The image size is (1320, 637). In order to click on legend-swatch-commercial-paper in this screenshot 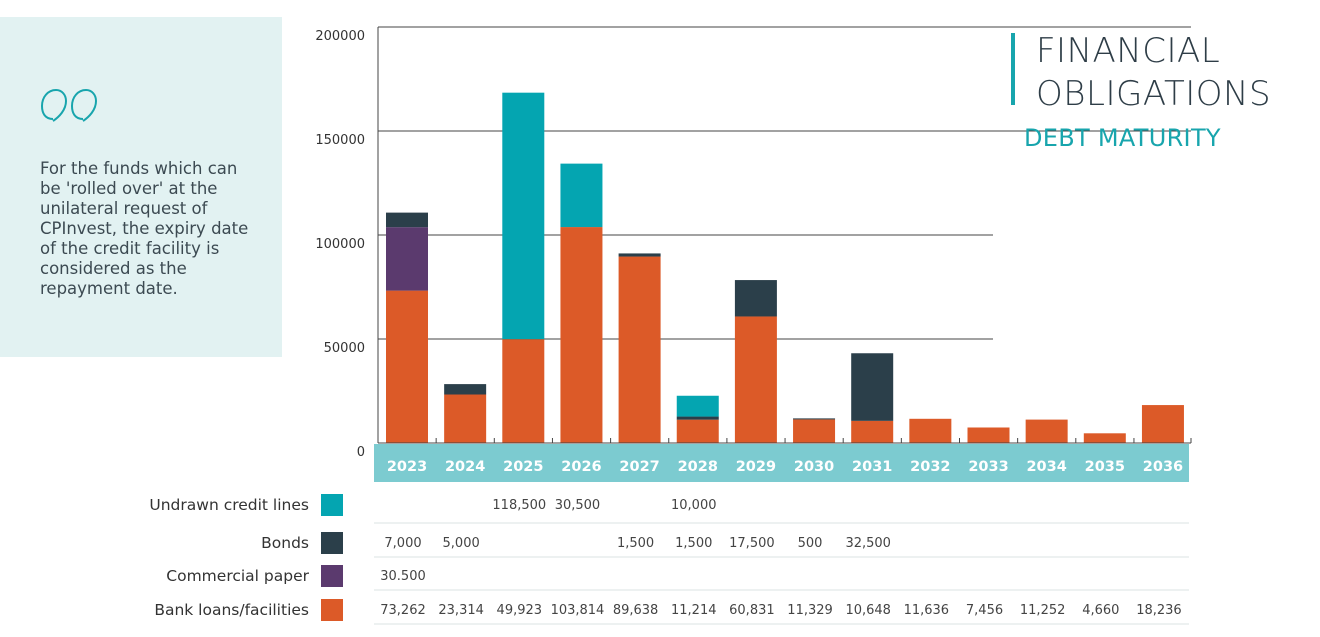, I will do `click(332, 576)`.